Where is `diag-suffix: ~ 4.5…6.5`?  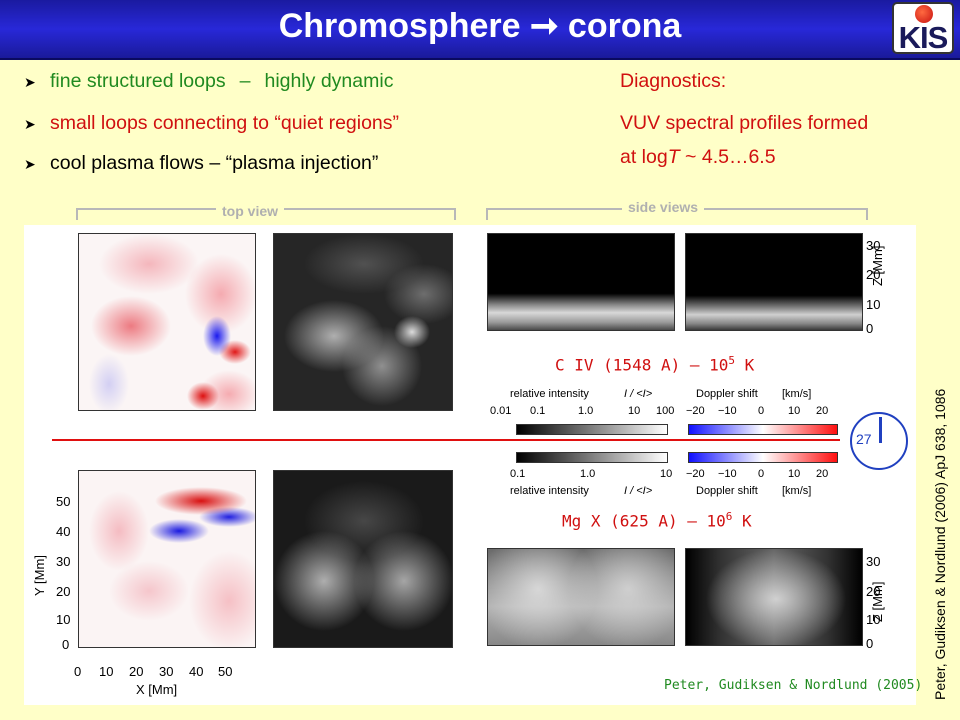
diag-suffix: ~ 4.5…6.5 is located at coordinates (727, 157).